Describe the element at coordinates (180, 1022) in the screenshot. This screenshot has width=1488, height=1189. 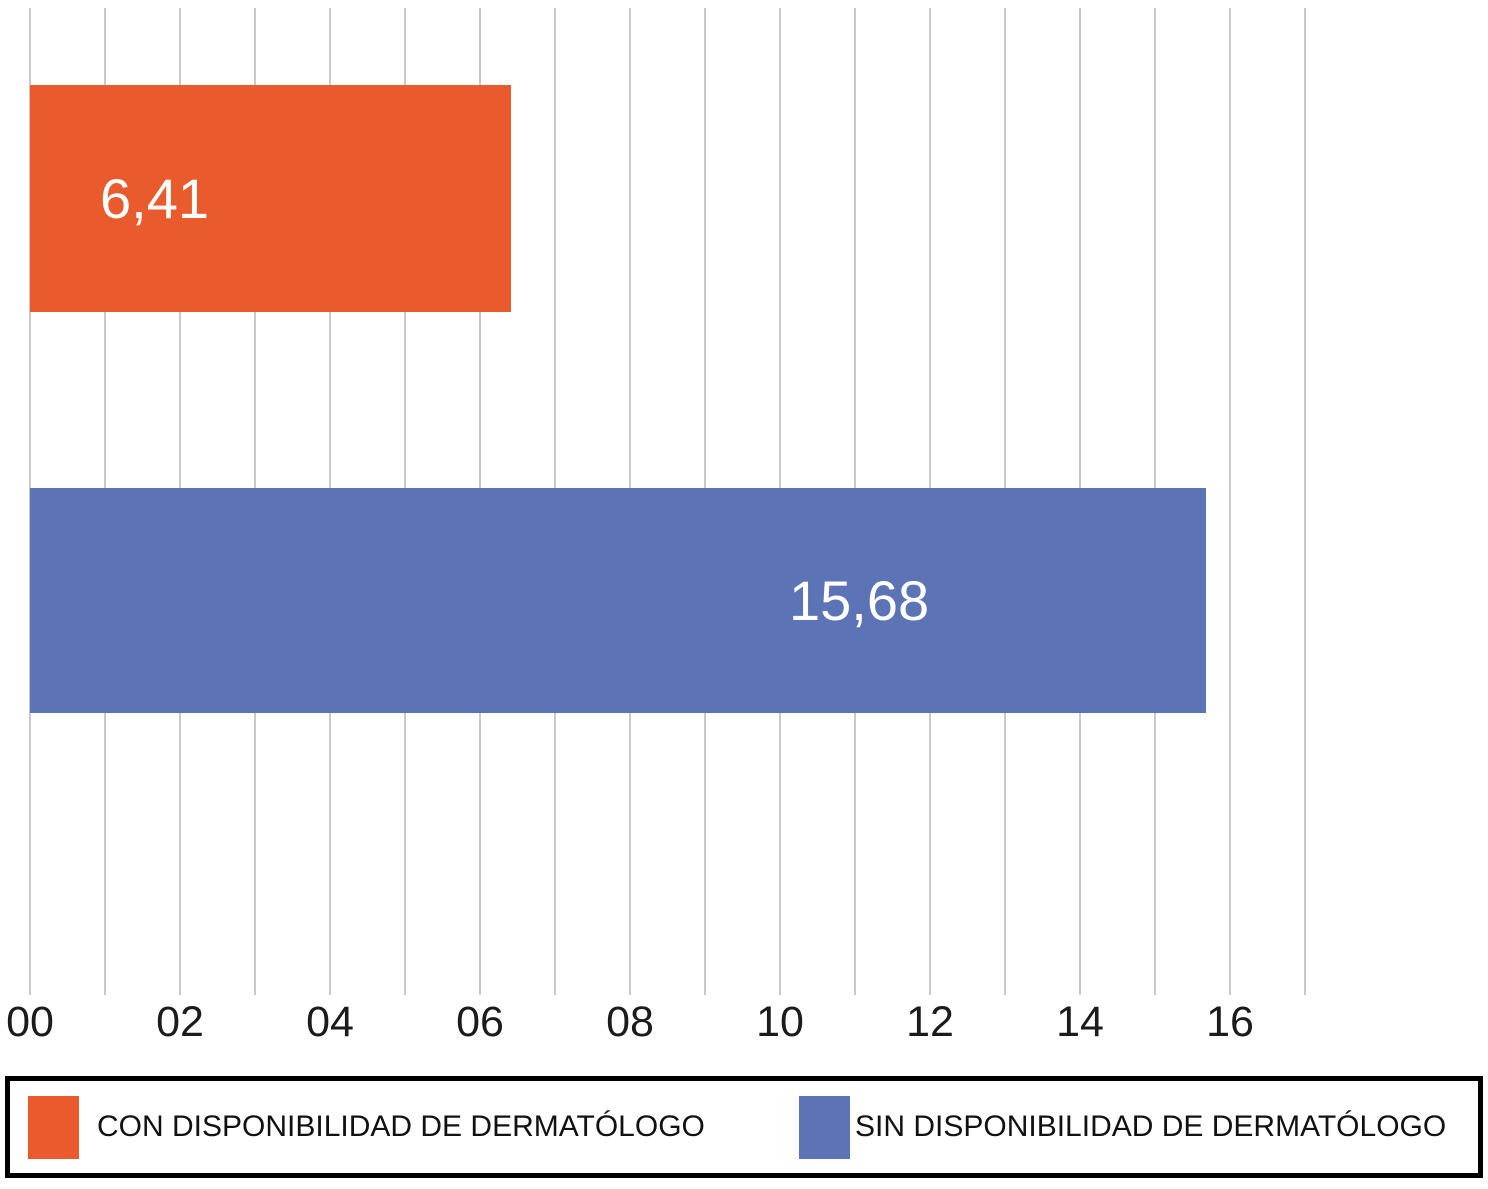
I see `x-tick-label: 02` at that location.